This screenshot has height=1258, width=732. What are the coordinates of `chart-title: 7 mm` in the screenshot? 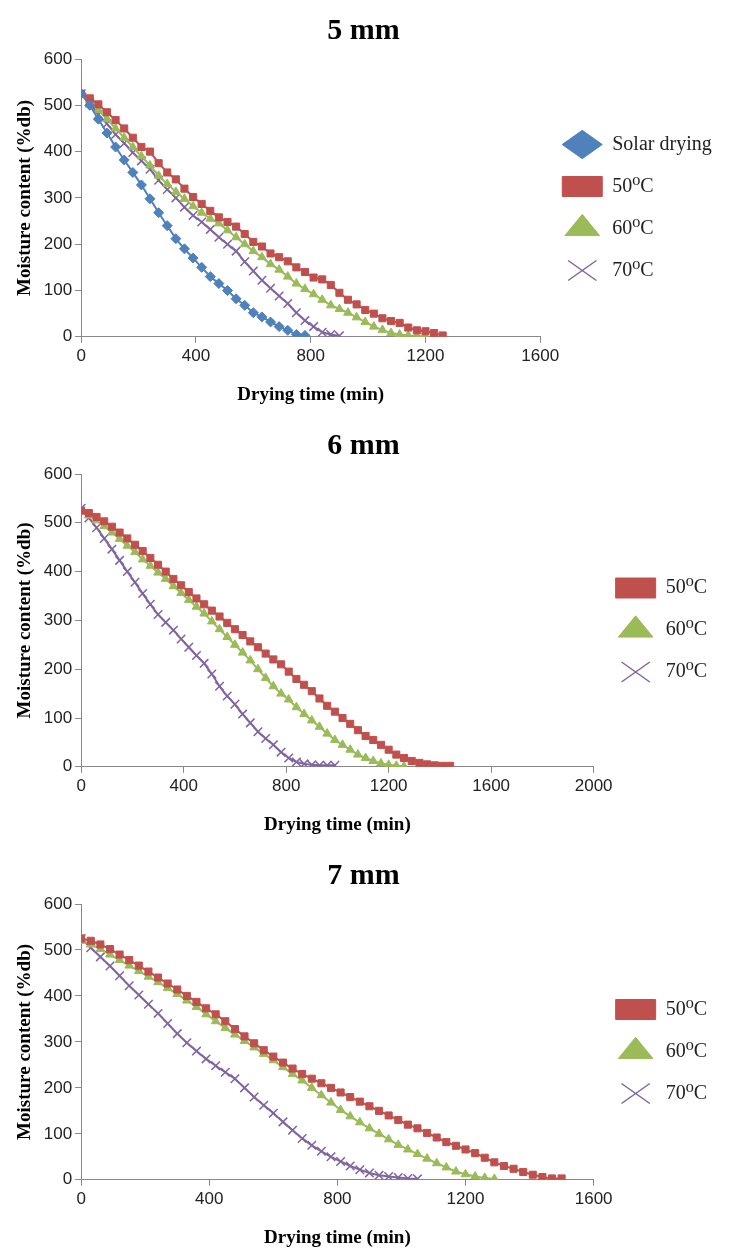 It's located at (363, 873).